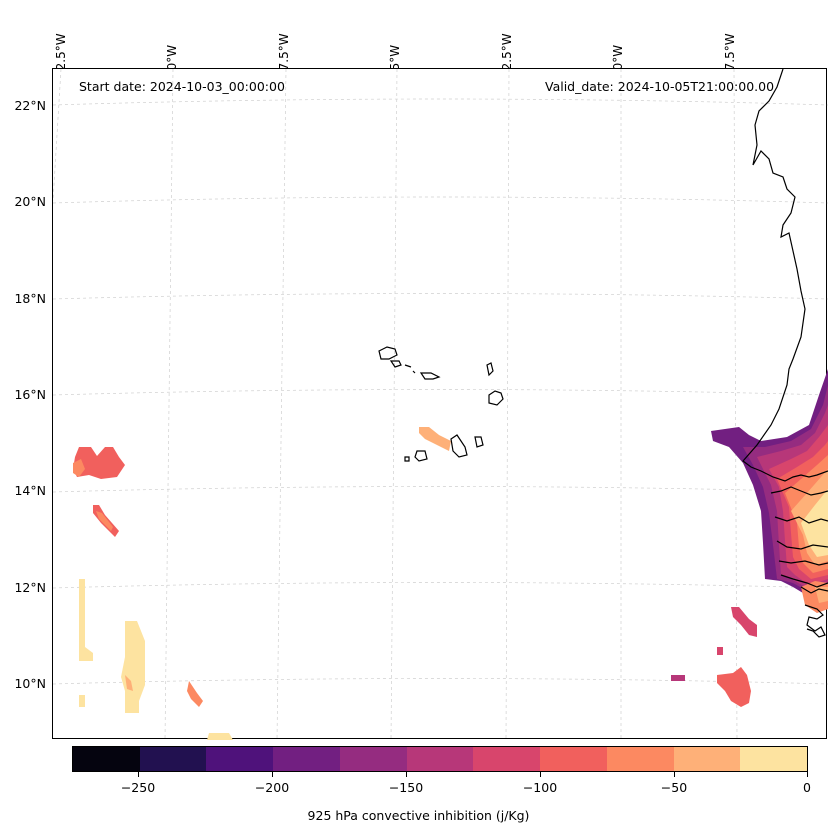  I want to click on cin-patch-west-e, so click(82, 701).